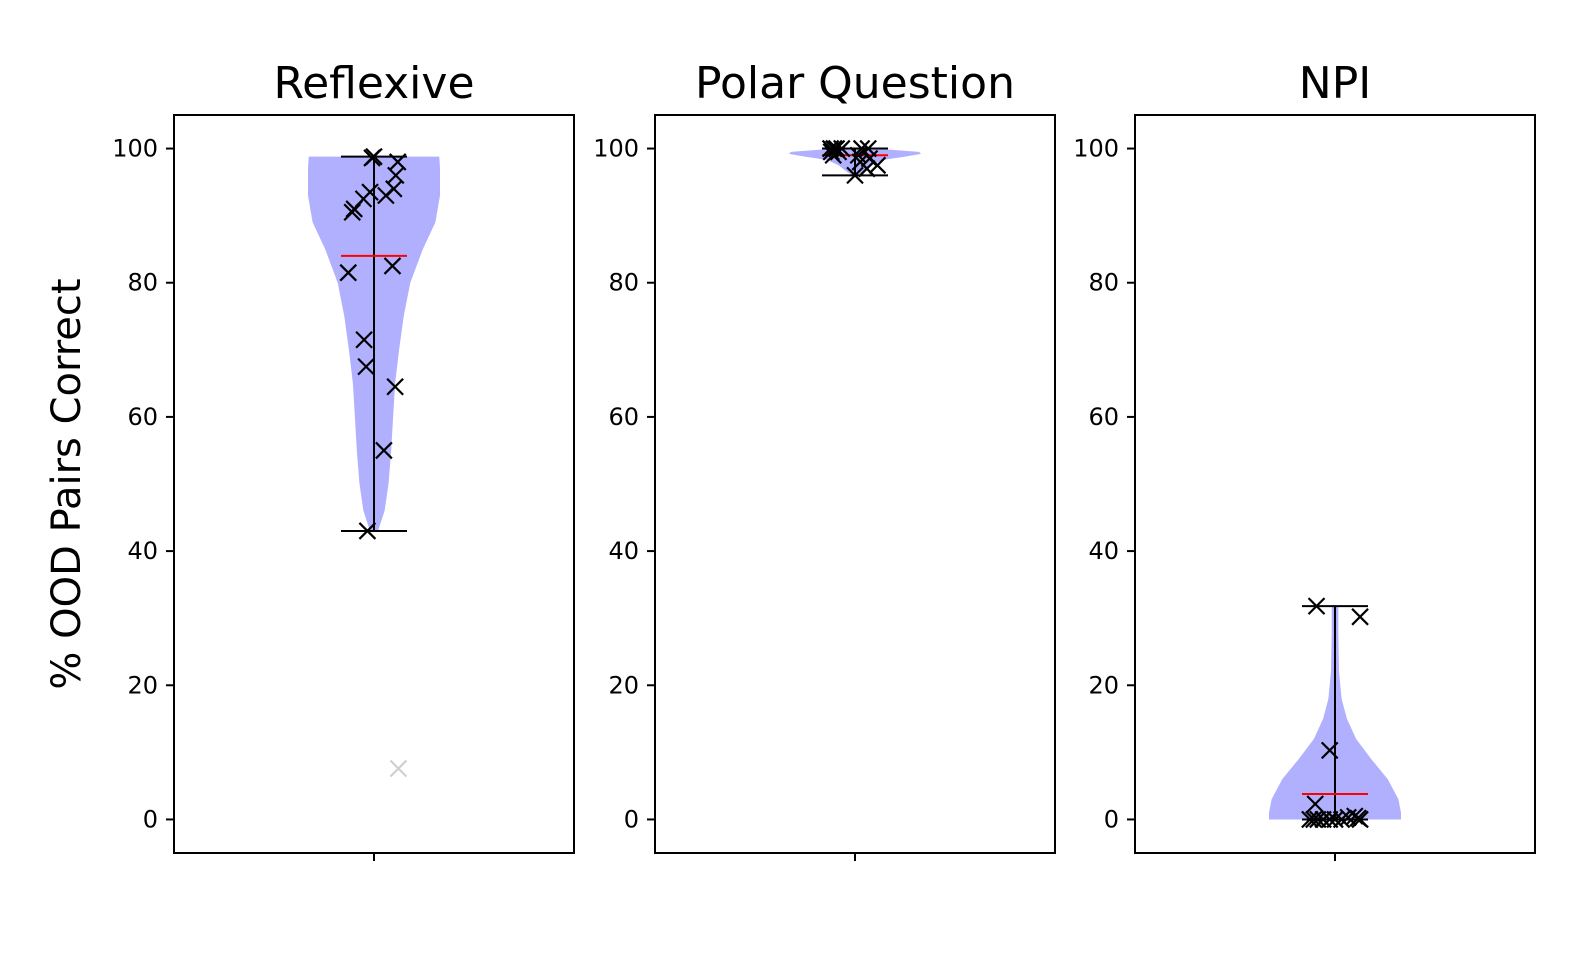 The width and height of the screenshot is (1570, 960). What do you see at coordinates (67, 483) in the screenshot?
I see `y-axis-label: % OOD Pairs Correct` at bounding box center [67, 483].